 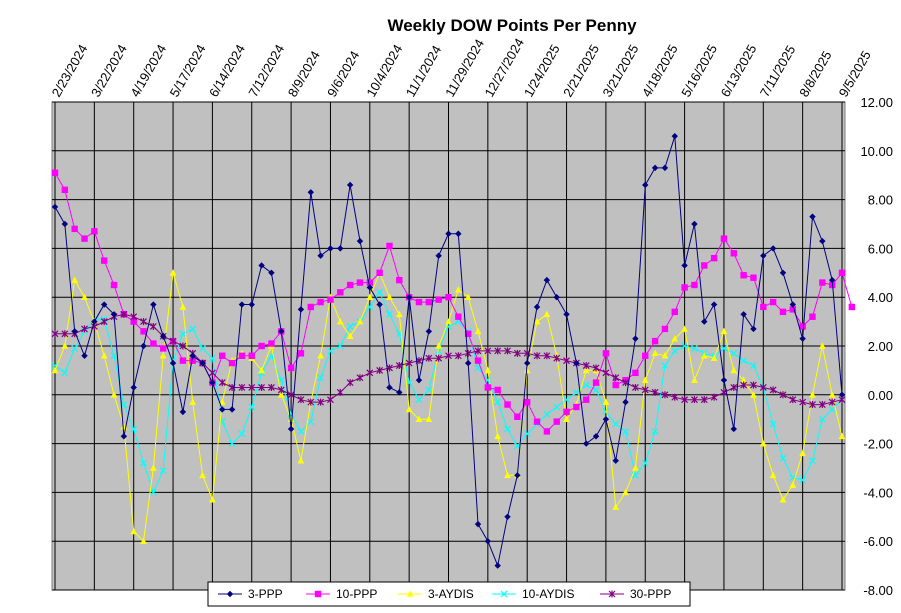 What do you see at coordinates (878, 444) in the screenshot?
I see `y-tick-label: -2.00` at bounding box center [878, 444].